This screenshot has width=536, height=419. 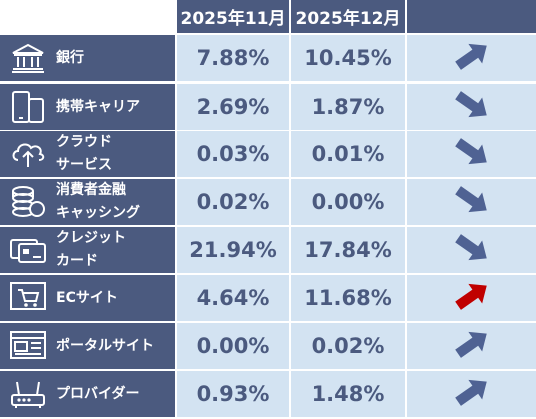 I want to click on row-label: 消費者金融 キャッシング, so click(x=87, y=202).